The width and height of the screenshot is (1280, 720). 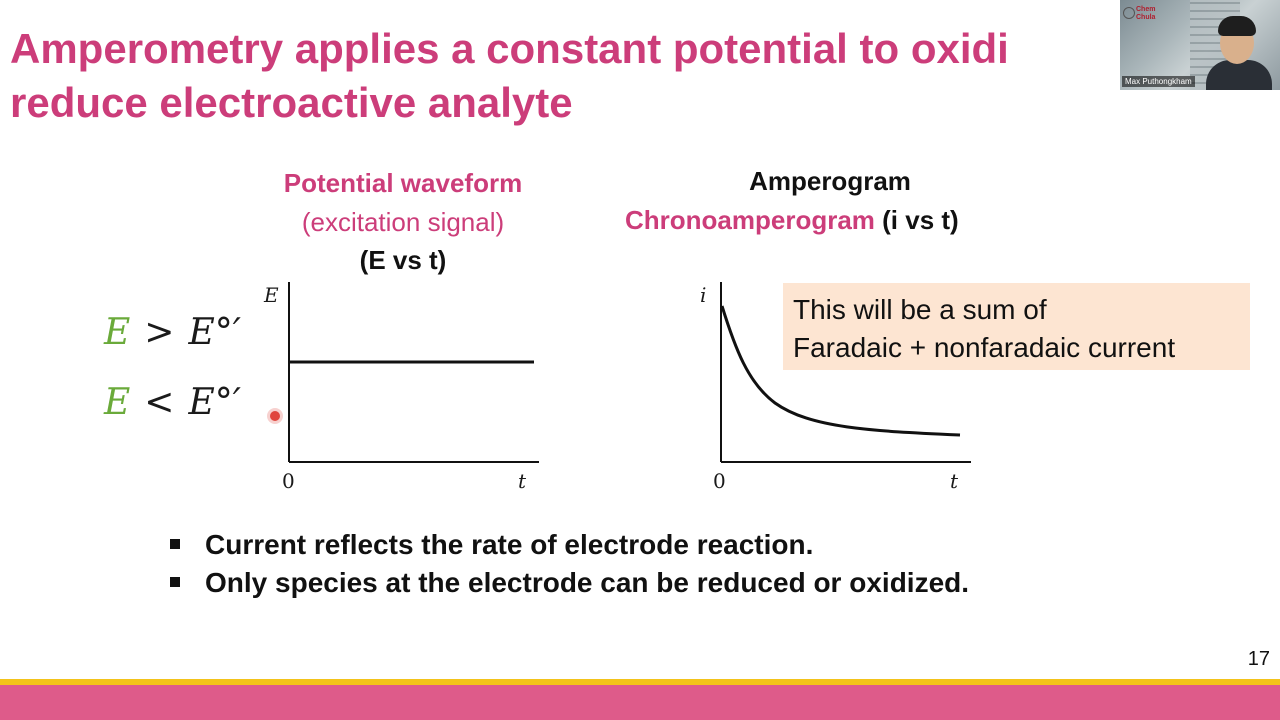 What do you see at coordinates (1200, 45) in the screenshot?
I see `presenter-video-thumbnail: Chem Chula Max Puthongkham` at bounding box center [1200, 45].